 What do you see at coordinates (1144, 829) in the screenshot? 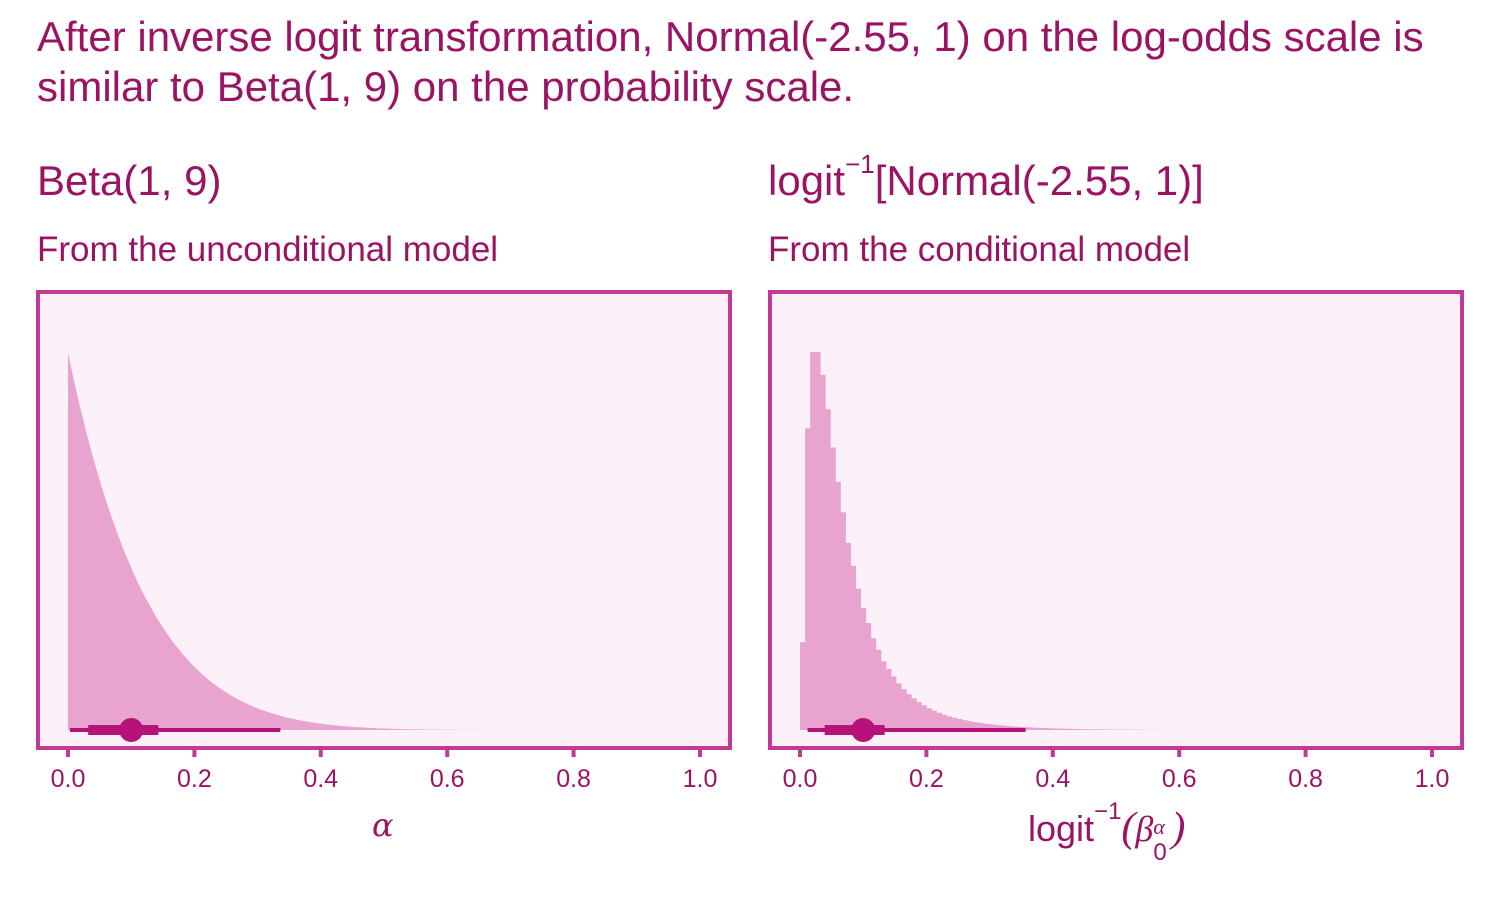
I see `xlabel-beta: β` at bounding box center [1144, 829].